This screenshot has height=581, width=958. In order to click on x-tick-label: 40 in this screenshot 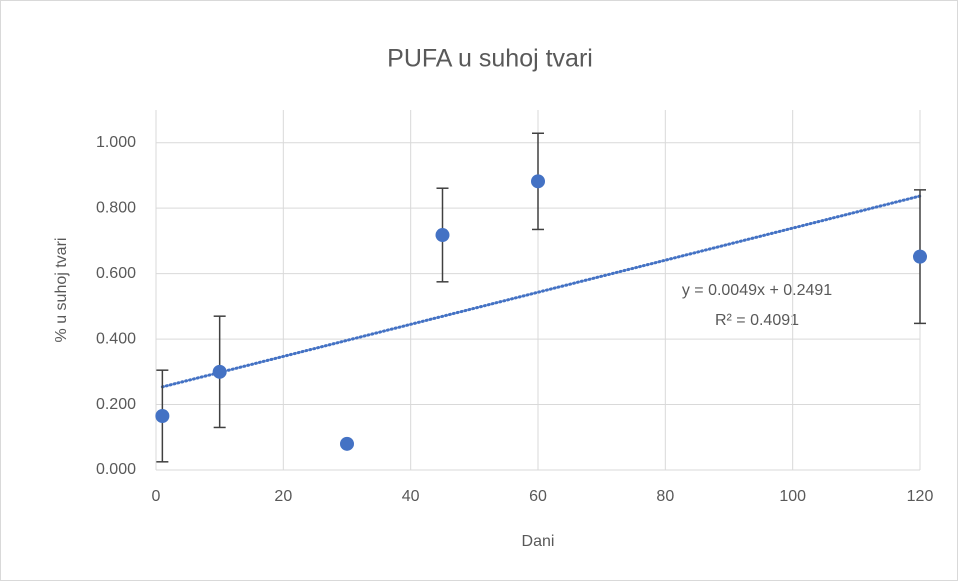, I will do `click(411, 496)`.